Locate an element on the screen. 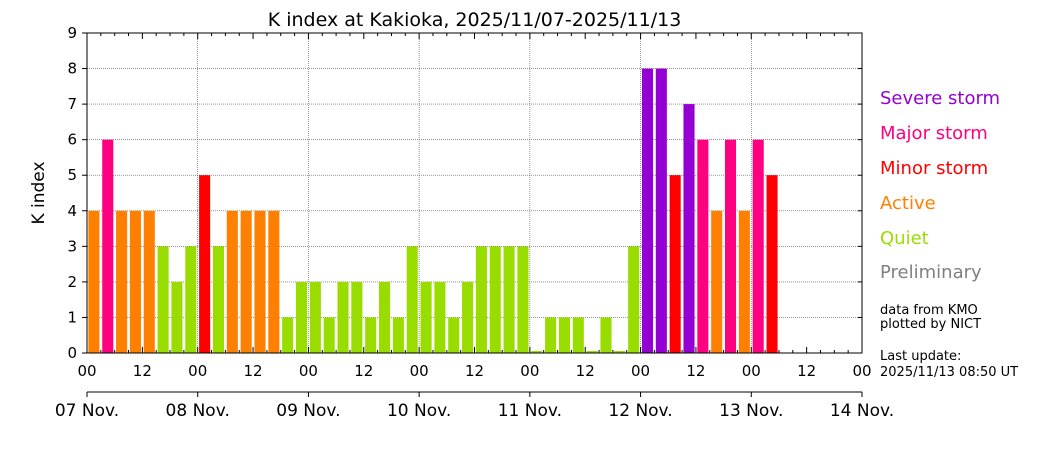  source-note-nict: plotted by NICT is located at coordinates (931, 324).